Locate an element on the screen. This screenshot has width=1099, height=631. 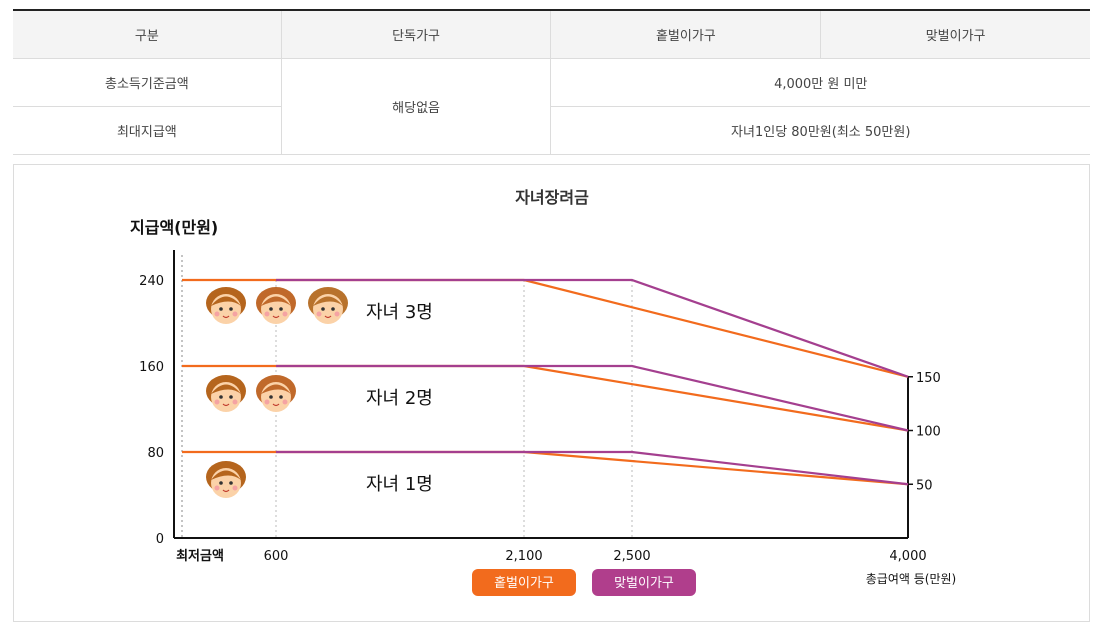
child-count-label: 자녀 2명 is located at coordinates (399, 398).